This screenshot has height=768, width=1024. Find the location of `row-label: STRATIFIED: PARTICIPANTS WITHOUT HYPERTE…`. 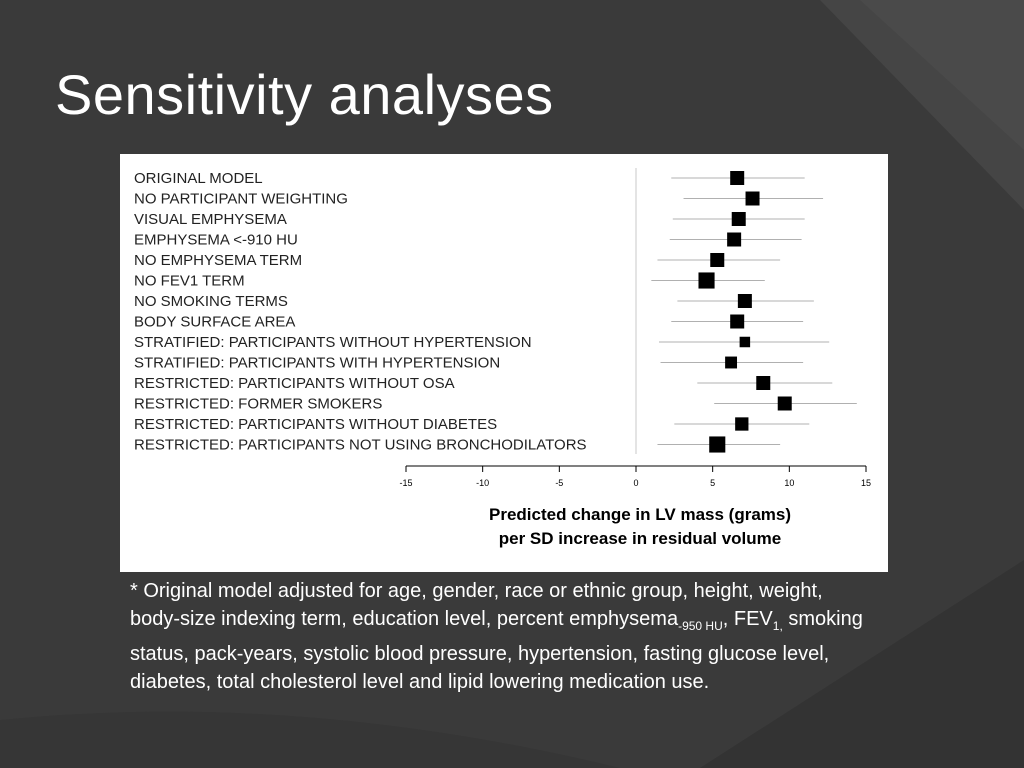

row-label: STRATIFIED: PARTICIPANTS WITHOUT HYPERTE… is located at coordinates (333, 342).